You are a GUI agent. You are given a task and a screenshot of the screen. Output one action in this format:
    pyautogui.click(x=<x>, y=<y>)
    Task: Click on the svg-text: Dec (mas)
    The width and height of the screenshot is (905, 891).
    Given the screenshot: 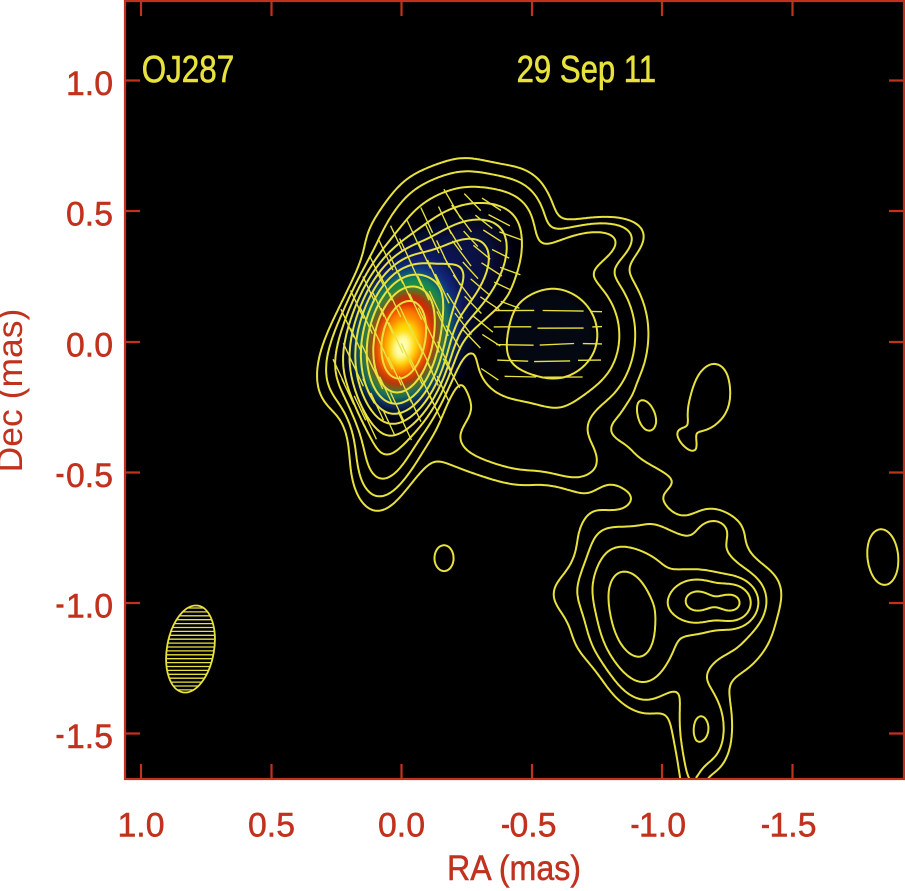 What is the action you would take?
    pyautogui.click(x=15, y=391)
    